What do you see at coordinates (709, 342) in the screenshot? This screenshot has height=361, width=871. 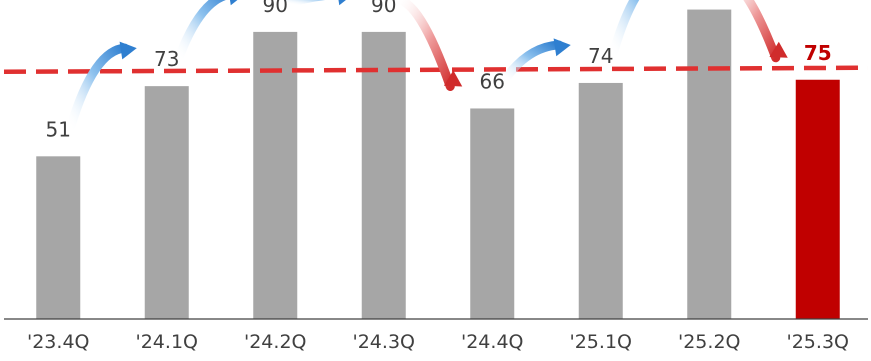 I see `x-tick-label-6: '25.2Q` at bounding box center [709, 342].